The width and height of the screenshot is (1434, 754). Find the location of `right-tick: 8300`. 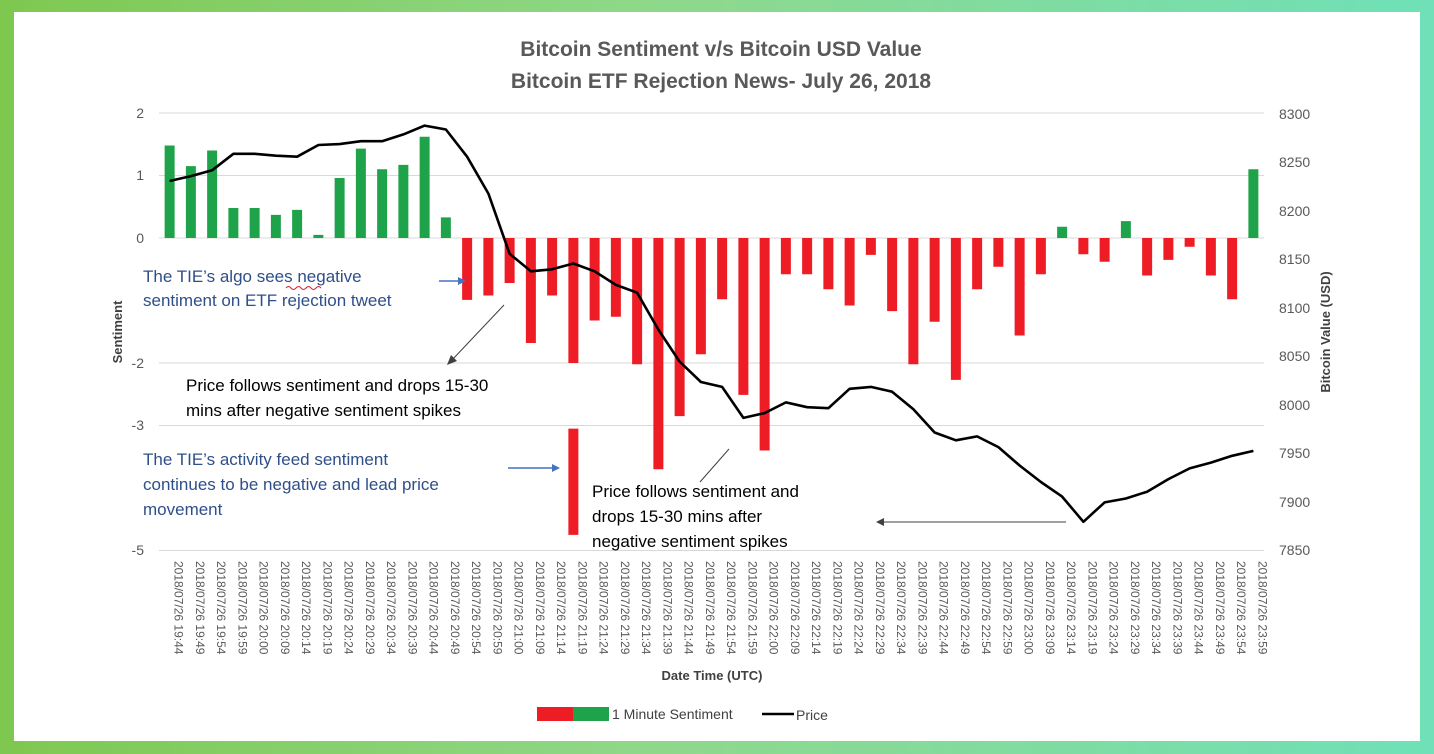

right-tick: 8300 is located at coordinates (1294, 114).